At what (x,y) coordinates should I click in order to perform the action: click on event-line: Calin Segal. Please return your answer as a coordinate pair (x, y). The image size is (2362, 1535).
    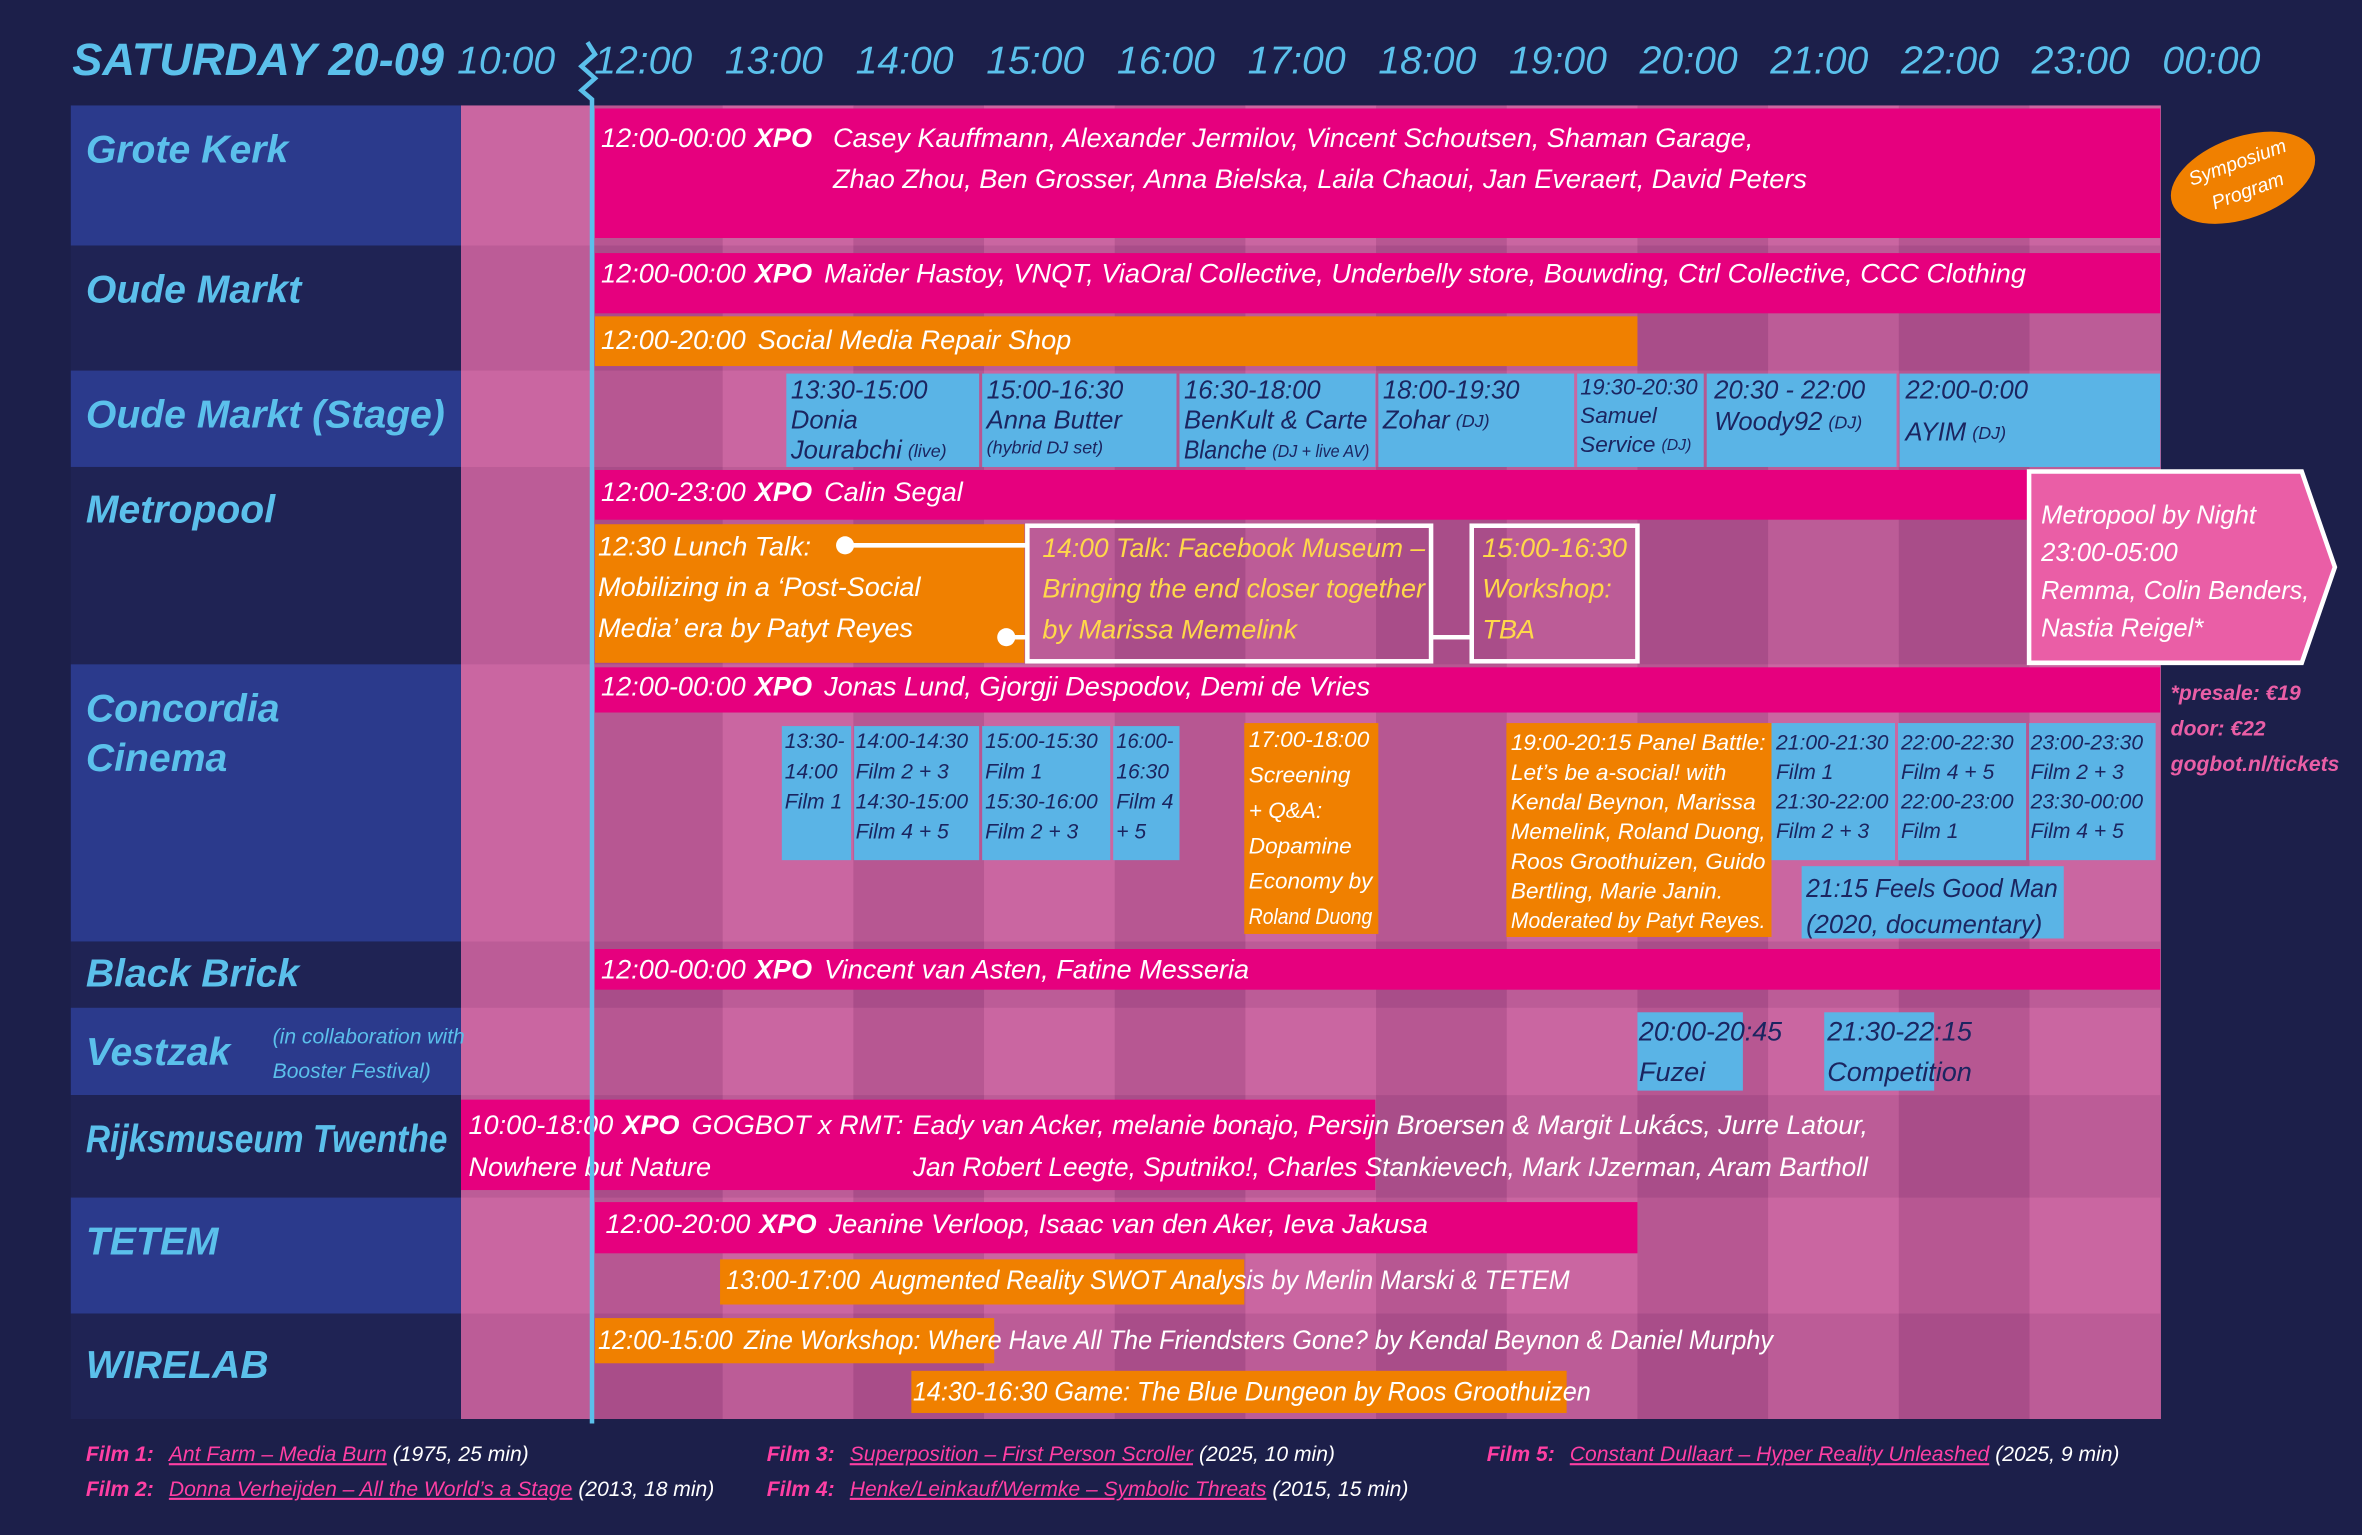
    Looking at the image, I should click on (894, 491).